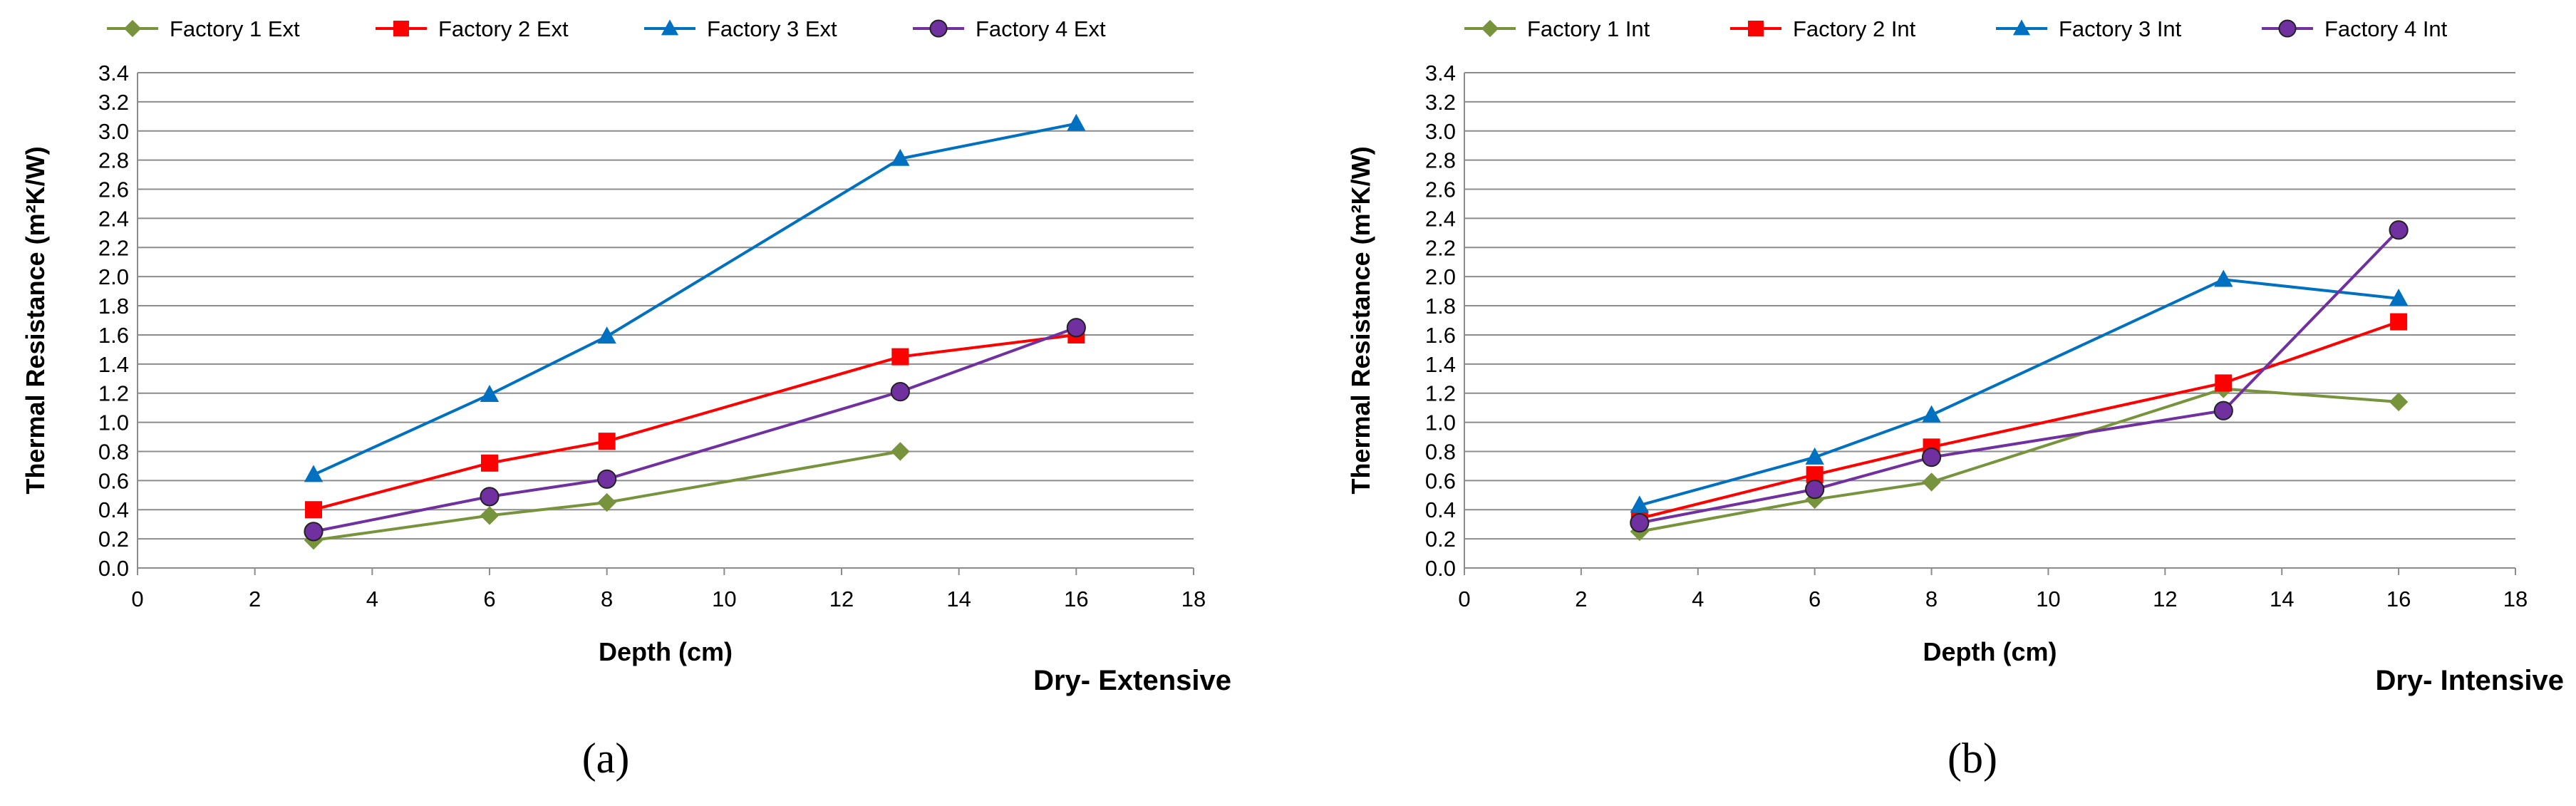 The width and height of the screenshot is (2576, 806). What do you see at coordinates (1588, 28) in the screenshot?
I see `legend-label: Factory 1 Int` at bounding box center [1588, 28].